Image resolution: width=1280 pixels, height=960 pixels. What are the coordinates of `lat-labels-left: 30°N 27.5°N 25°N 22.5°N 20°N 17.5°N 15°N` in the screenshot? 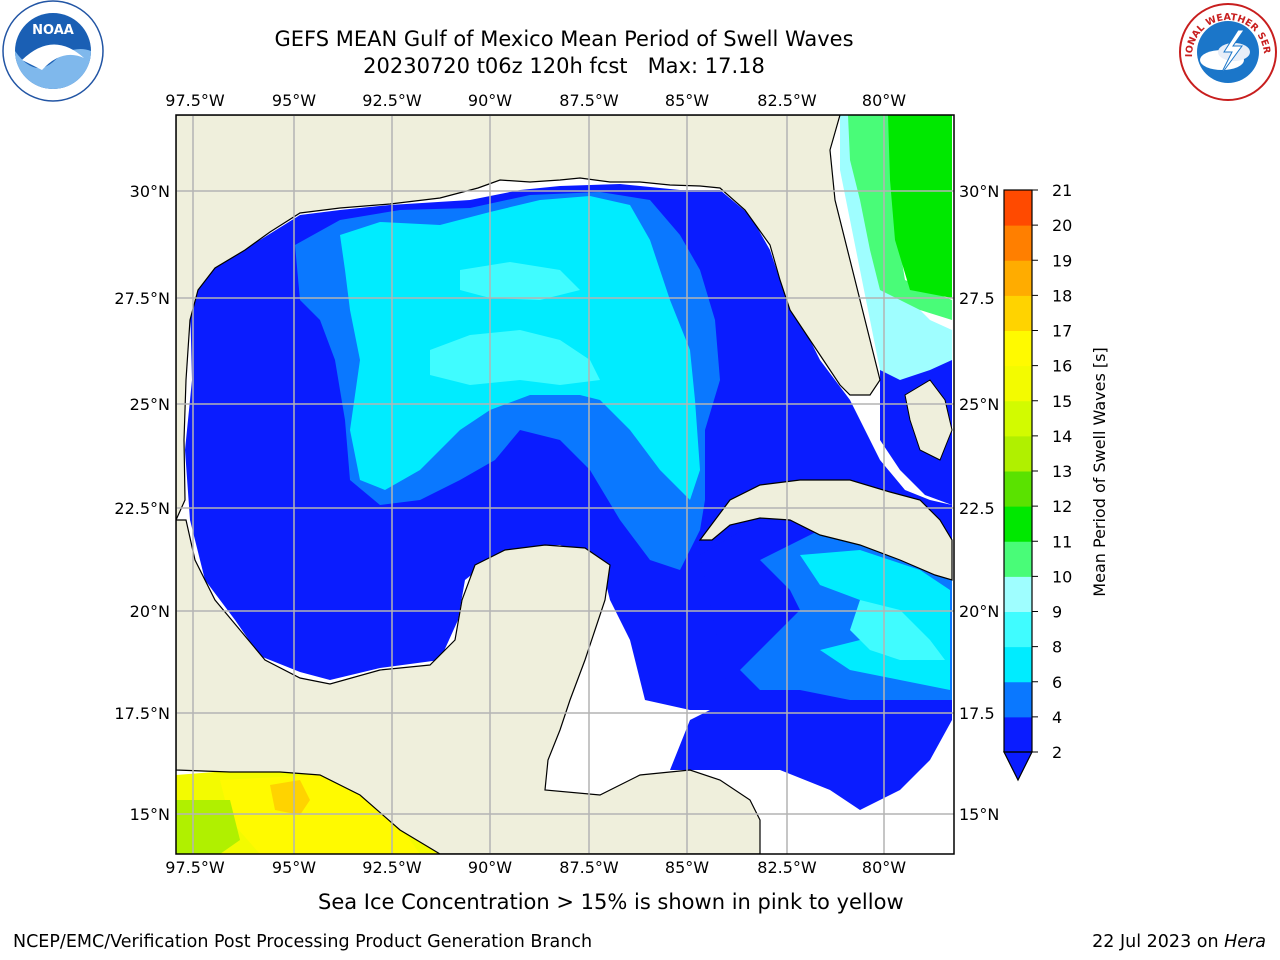 It's located at (142, 503).